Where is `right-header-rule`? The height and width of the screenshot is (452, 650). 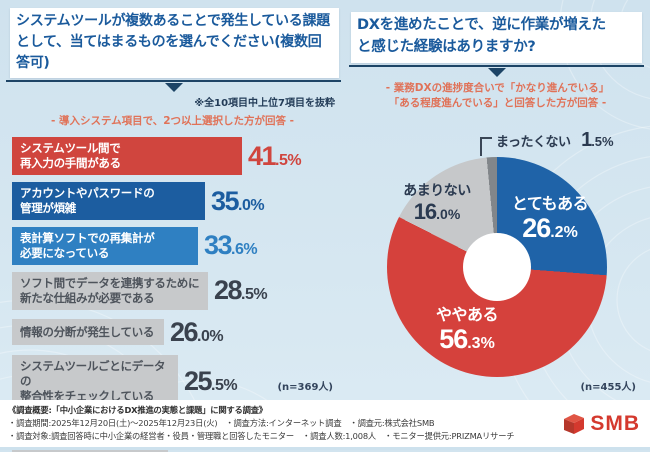 right-header-rule is located at coordinates (496, 70).